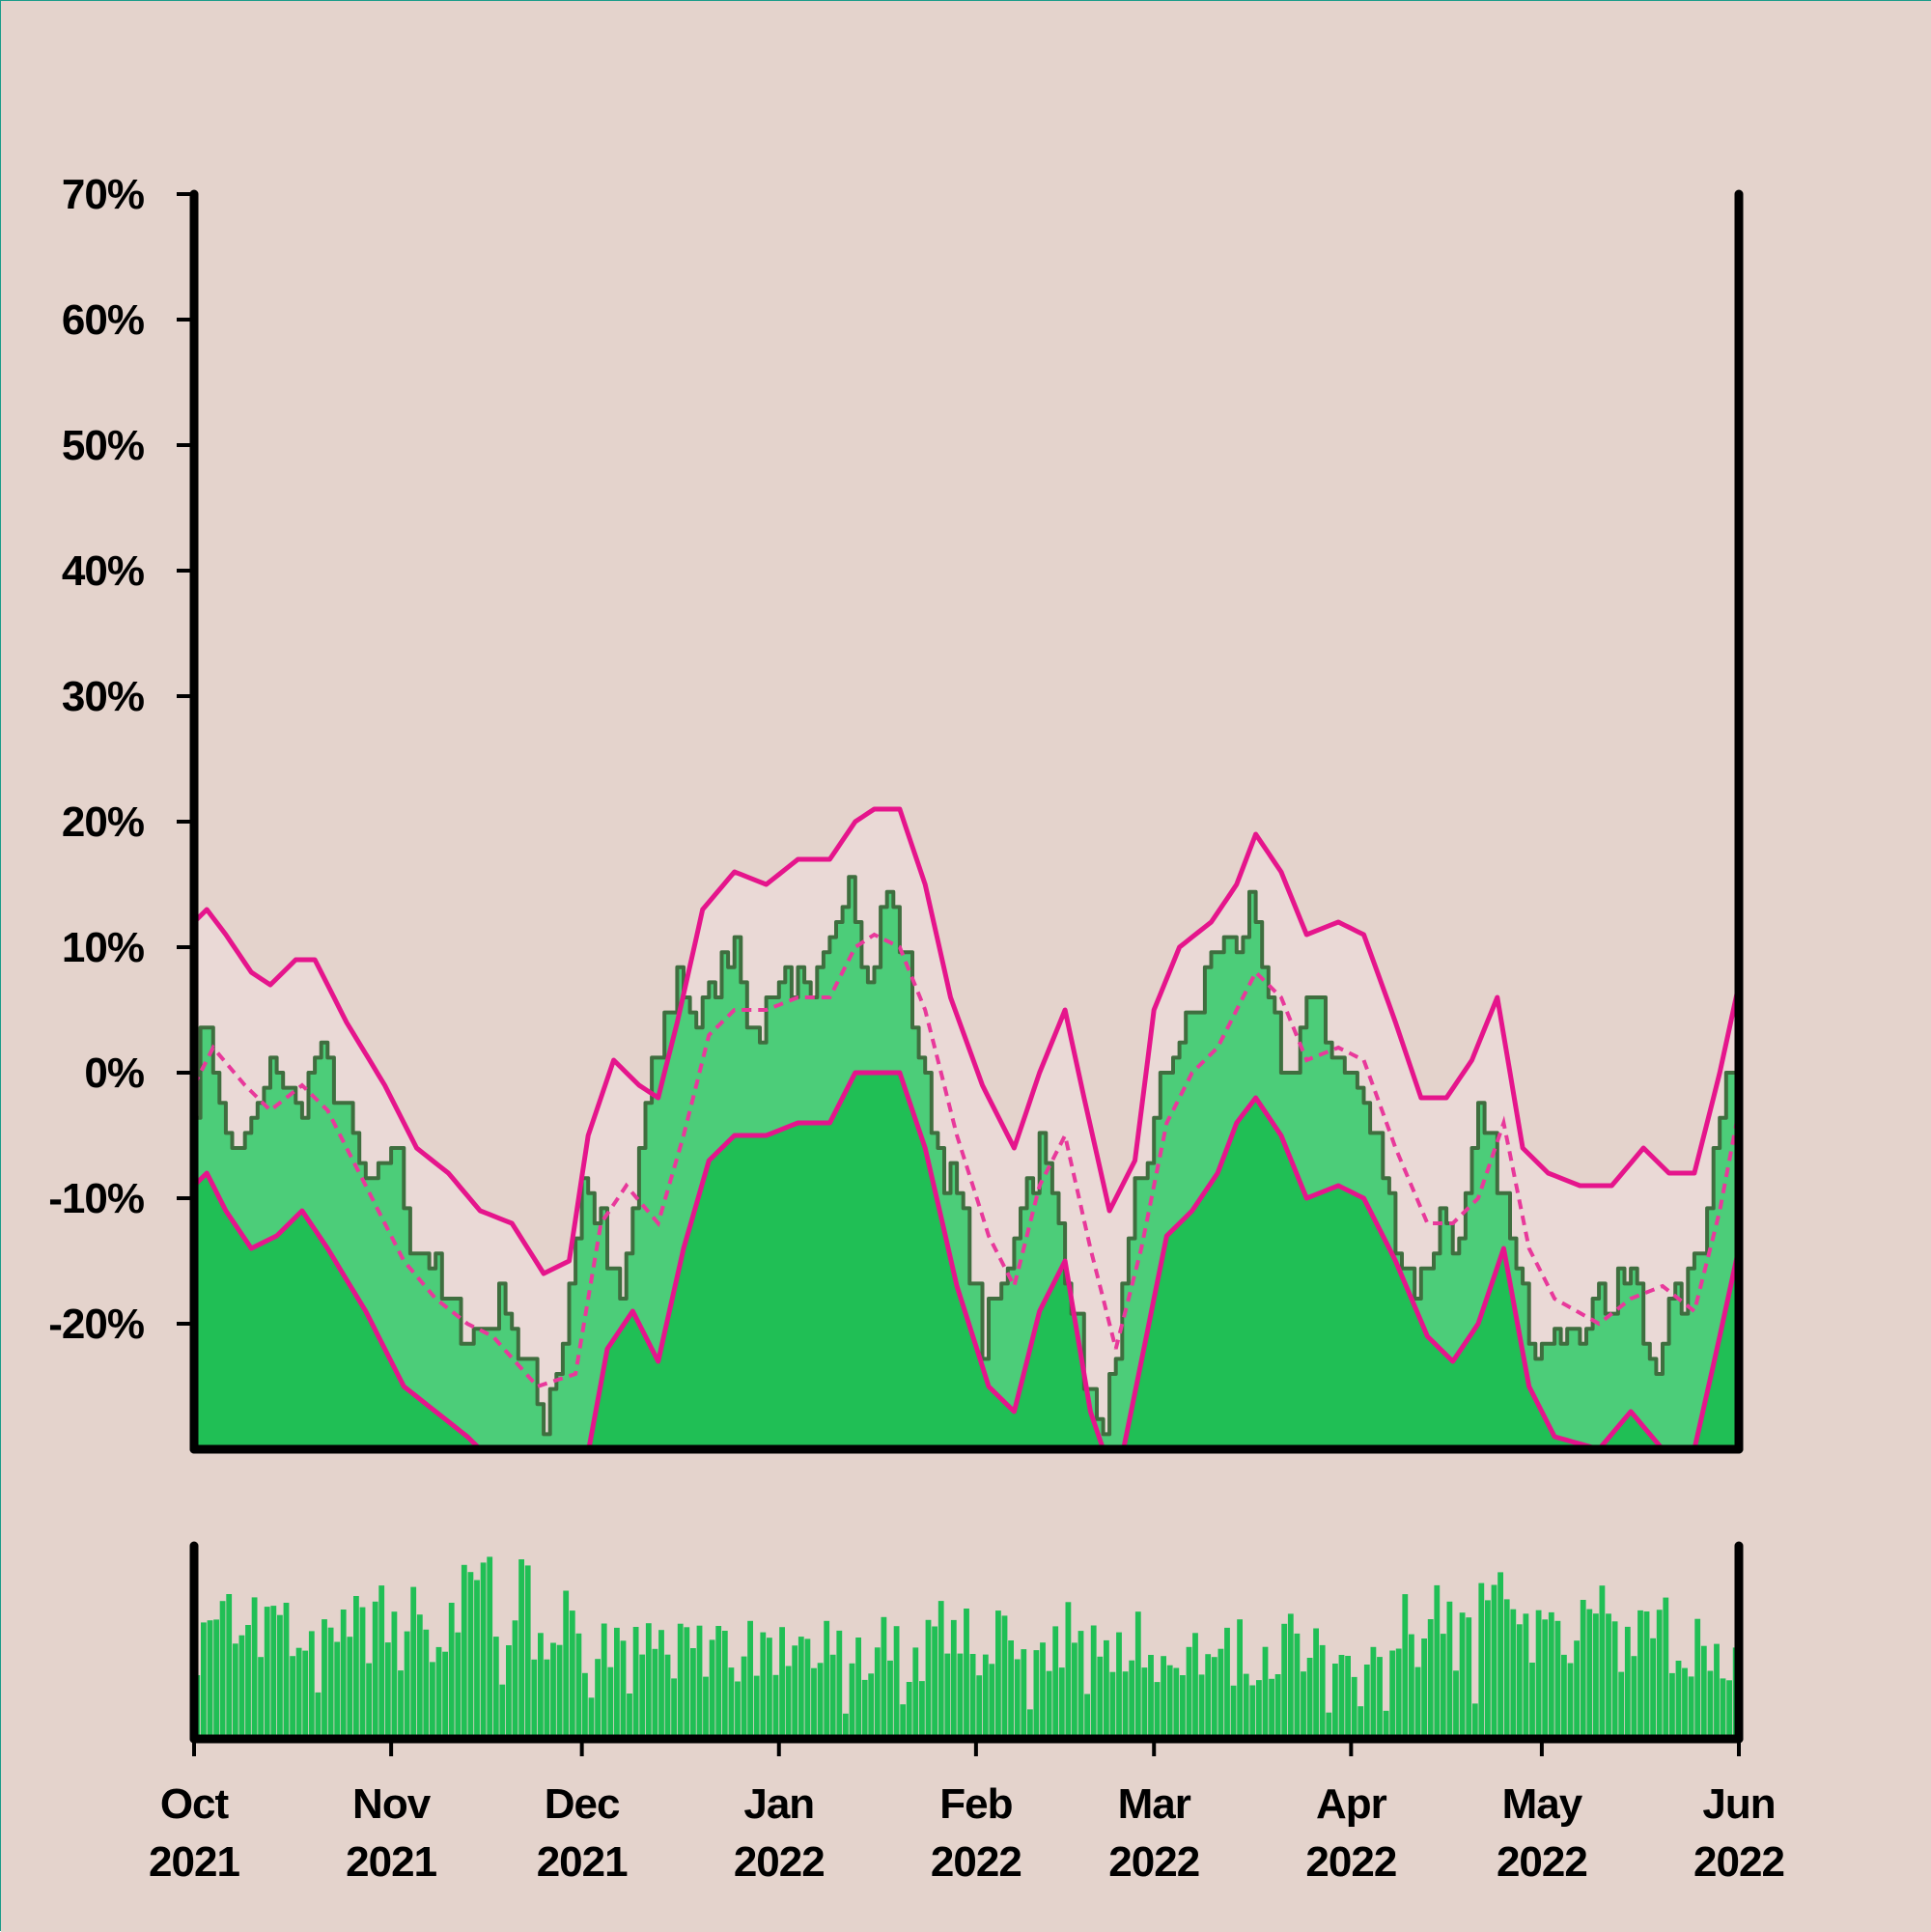  Describe the element at coordinates (195, 1804) in the screenshot. I see `x-tick-month-label: Oct` at that location.